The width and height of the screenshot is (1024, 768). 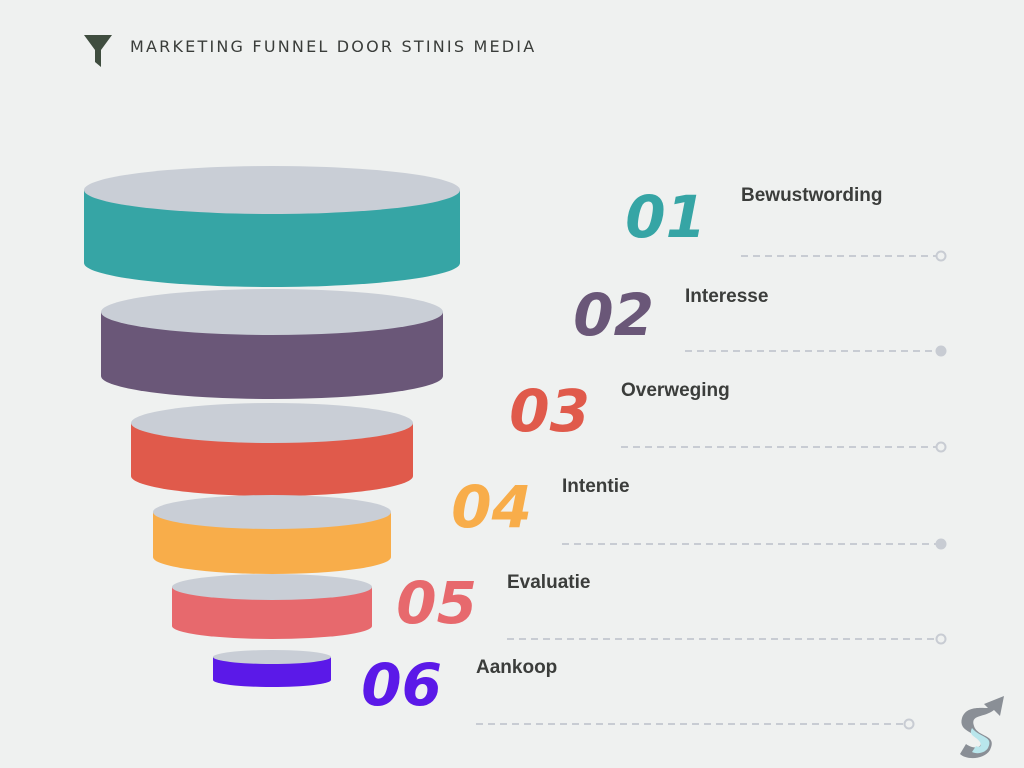 What do you see at coordinates (727, 296) in the screenshot?
I see `stage-label-2: Interesse` at bounding box center [727, 296].